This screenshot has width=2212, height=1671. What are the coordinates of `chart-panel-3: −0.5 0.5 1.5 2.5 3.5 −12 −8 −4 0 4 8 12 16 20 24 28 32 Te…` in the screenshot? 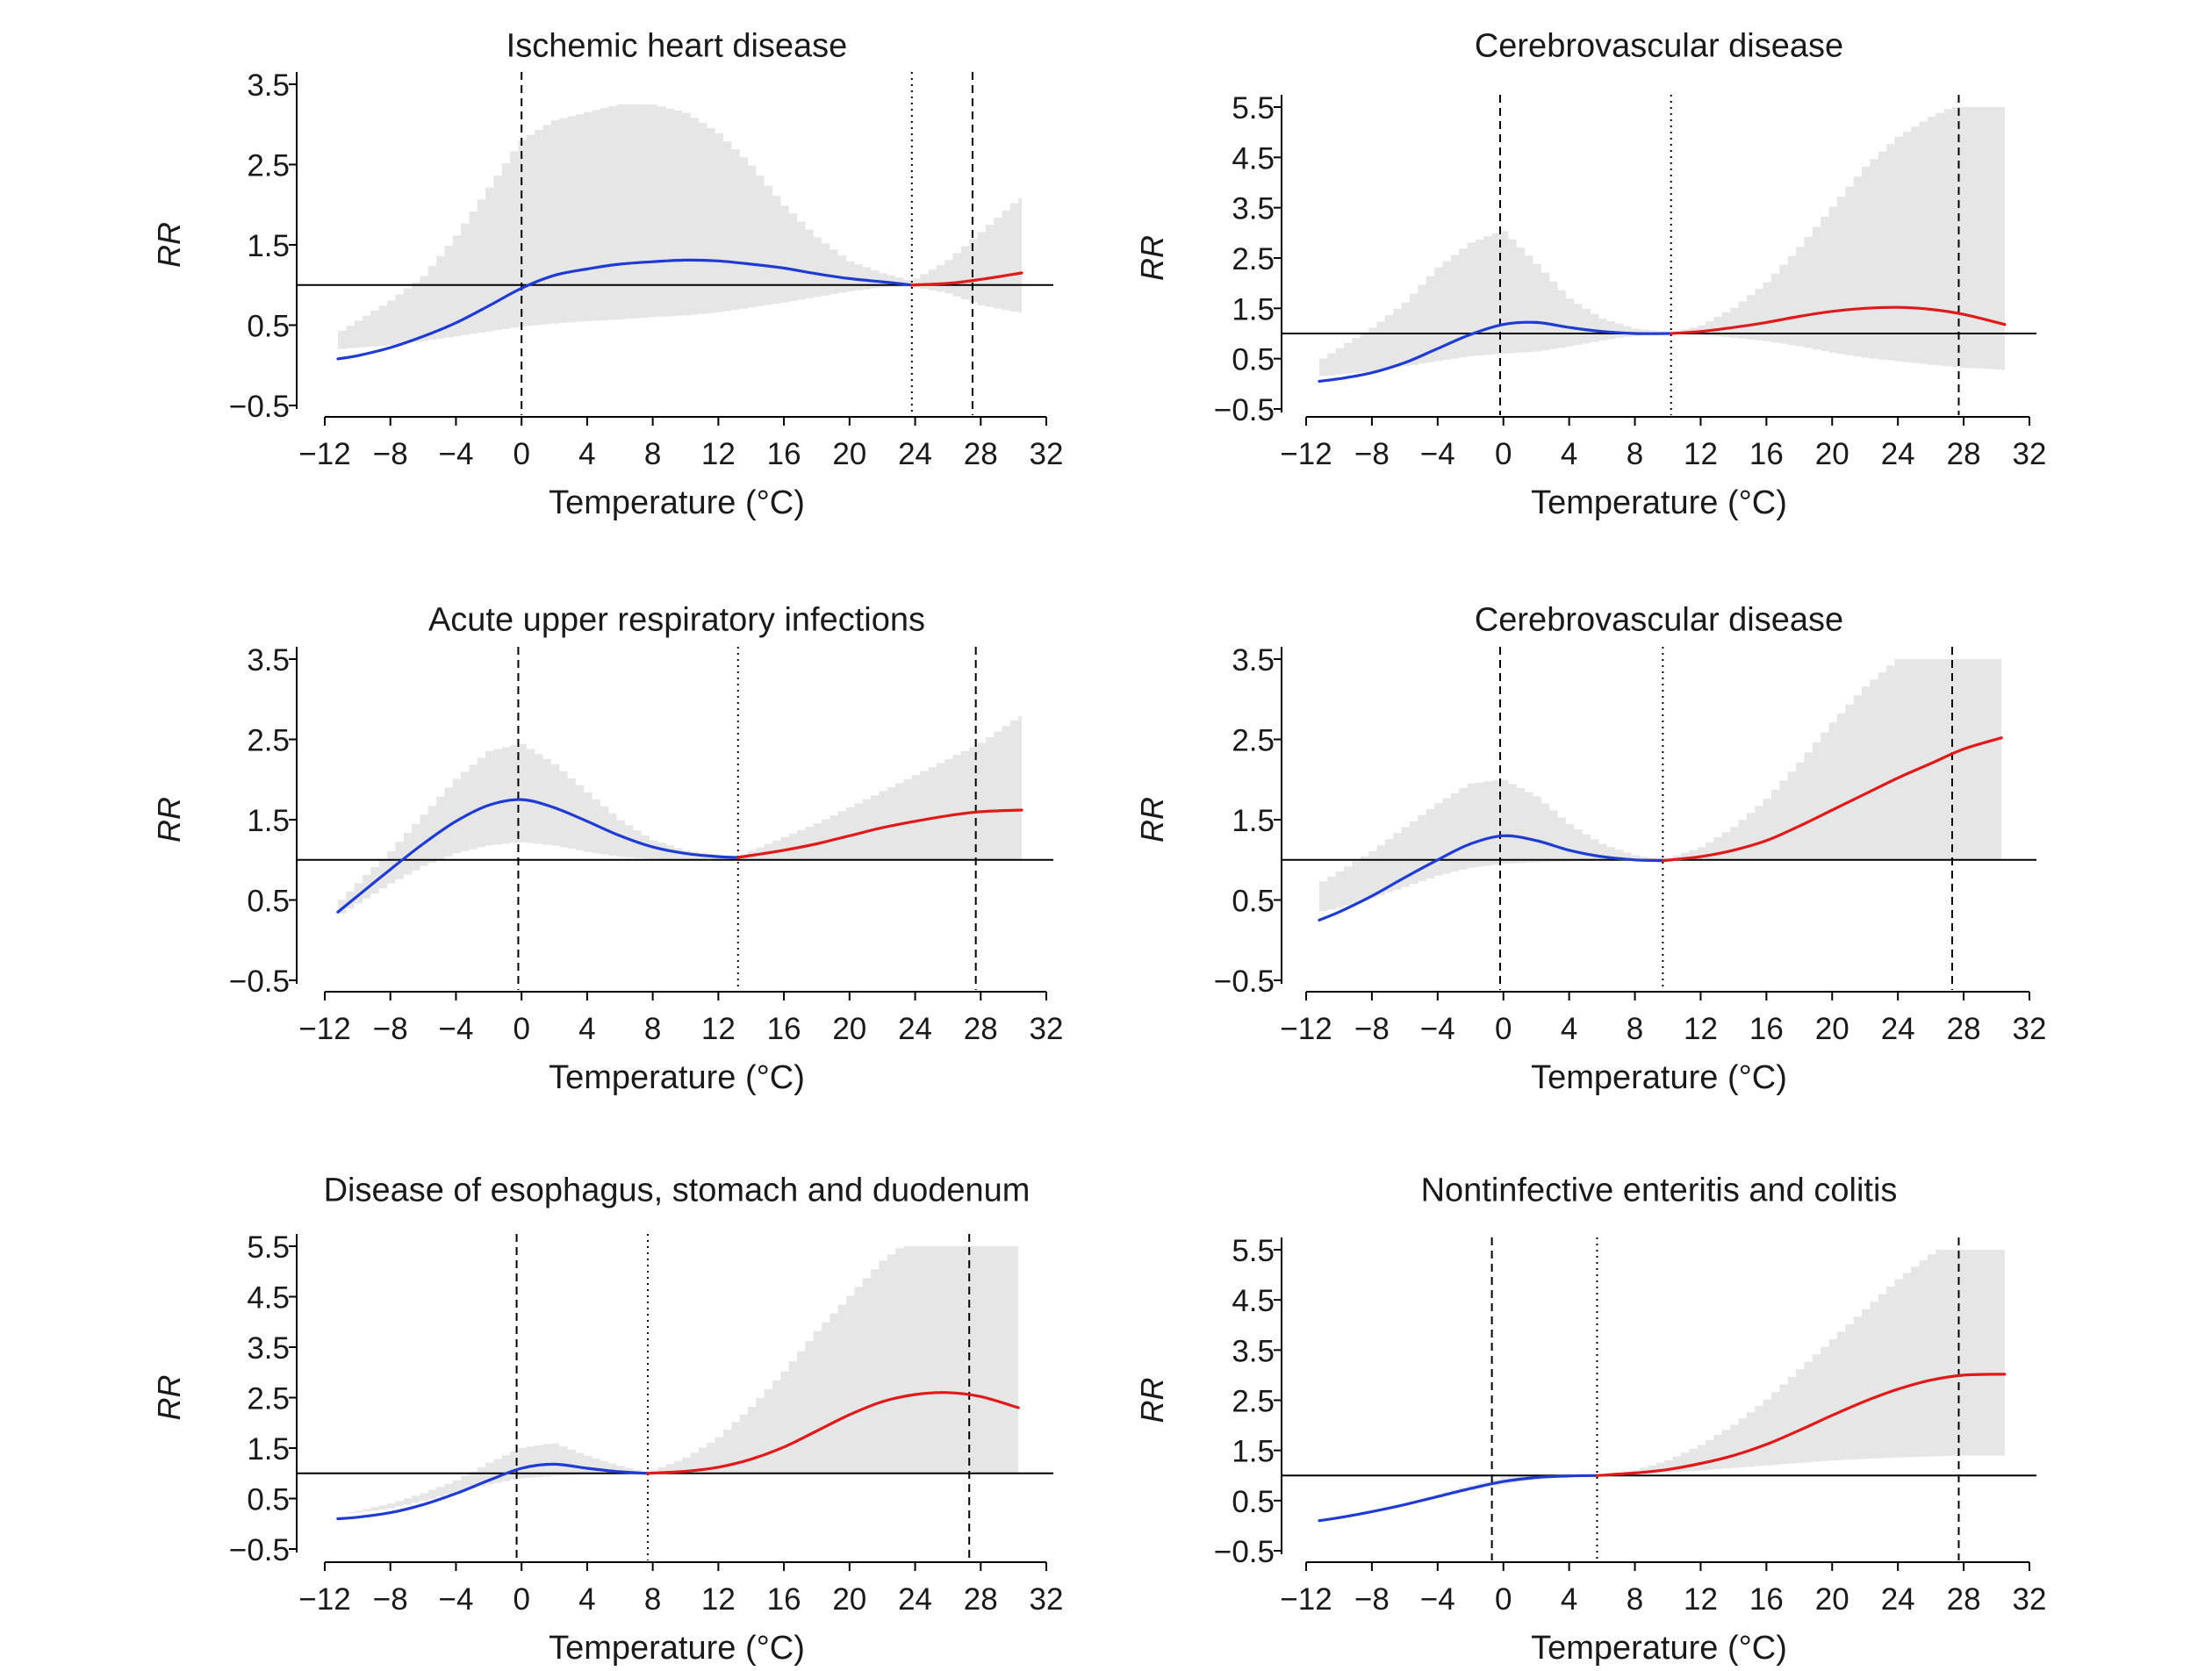 It's located at (607, 848).